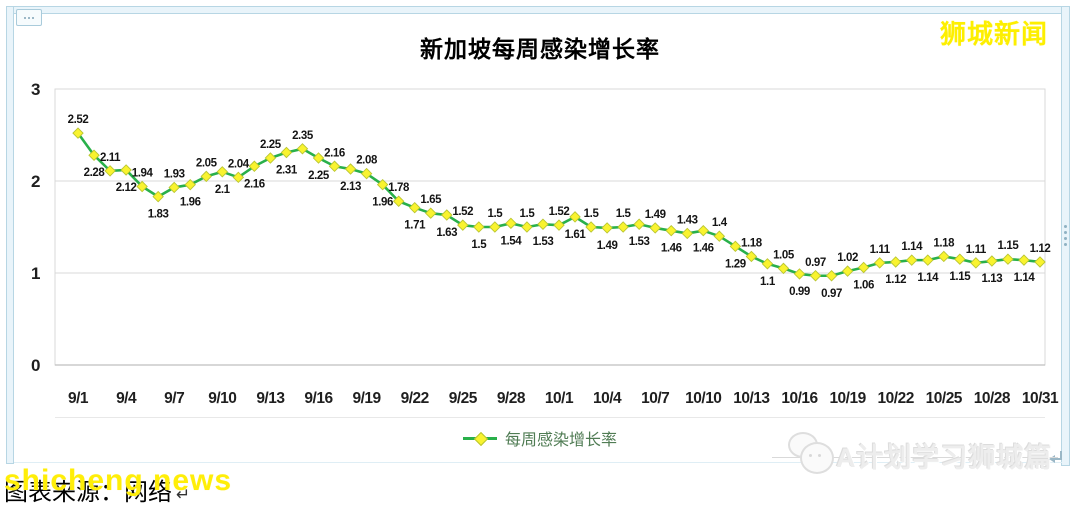 The width and height of the screenshot is (1080, 507). I want to click on data-label: 1.63, so click(446, 233).